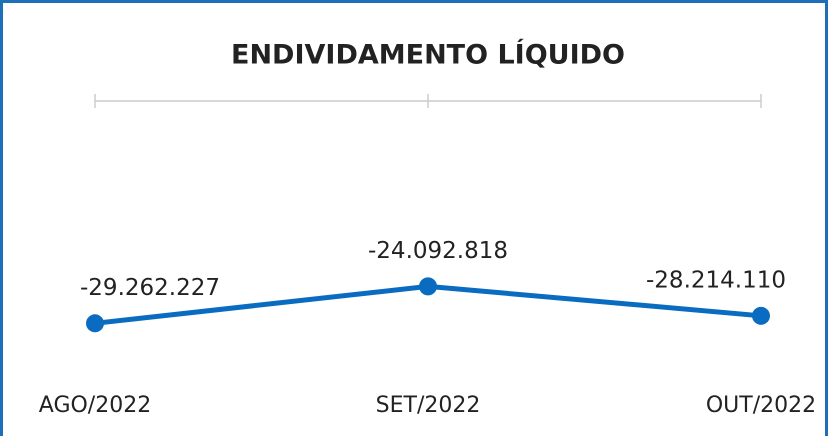  What do you see at coordinates (95, 405) in the screenshot?
I see `x-tick-label: AGO/2022` at bounding box center [95, 405].